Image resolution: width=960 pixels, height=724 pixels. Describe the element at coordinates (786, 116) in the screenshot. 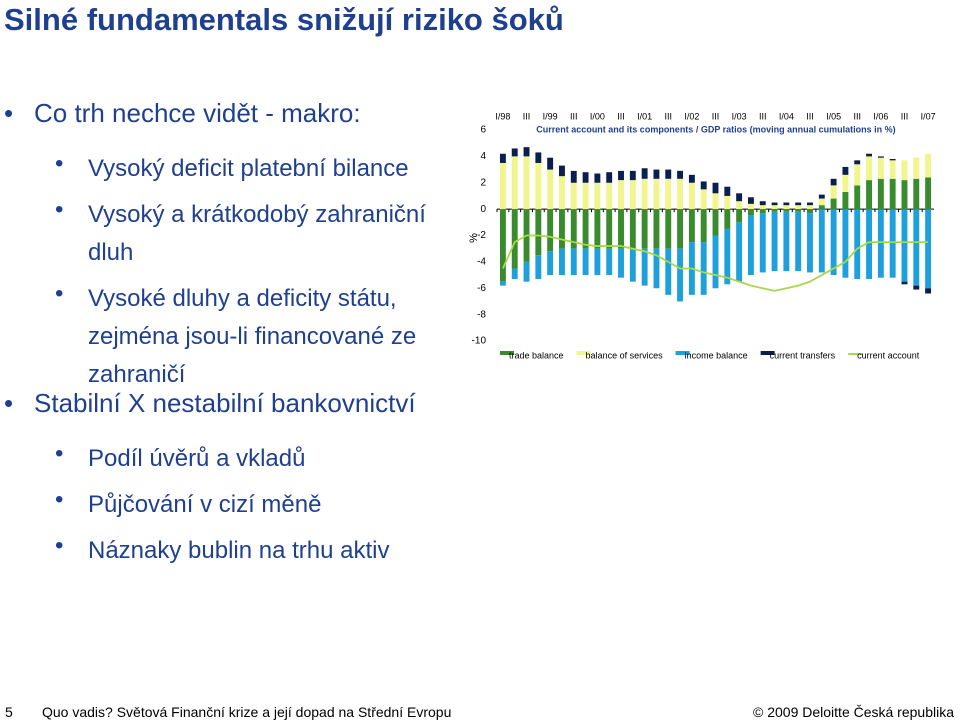

I see `x-tick-label: I/04` at that location.